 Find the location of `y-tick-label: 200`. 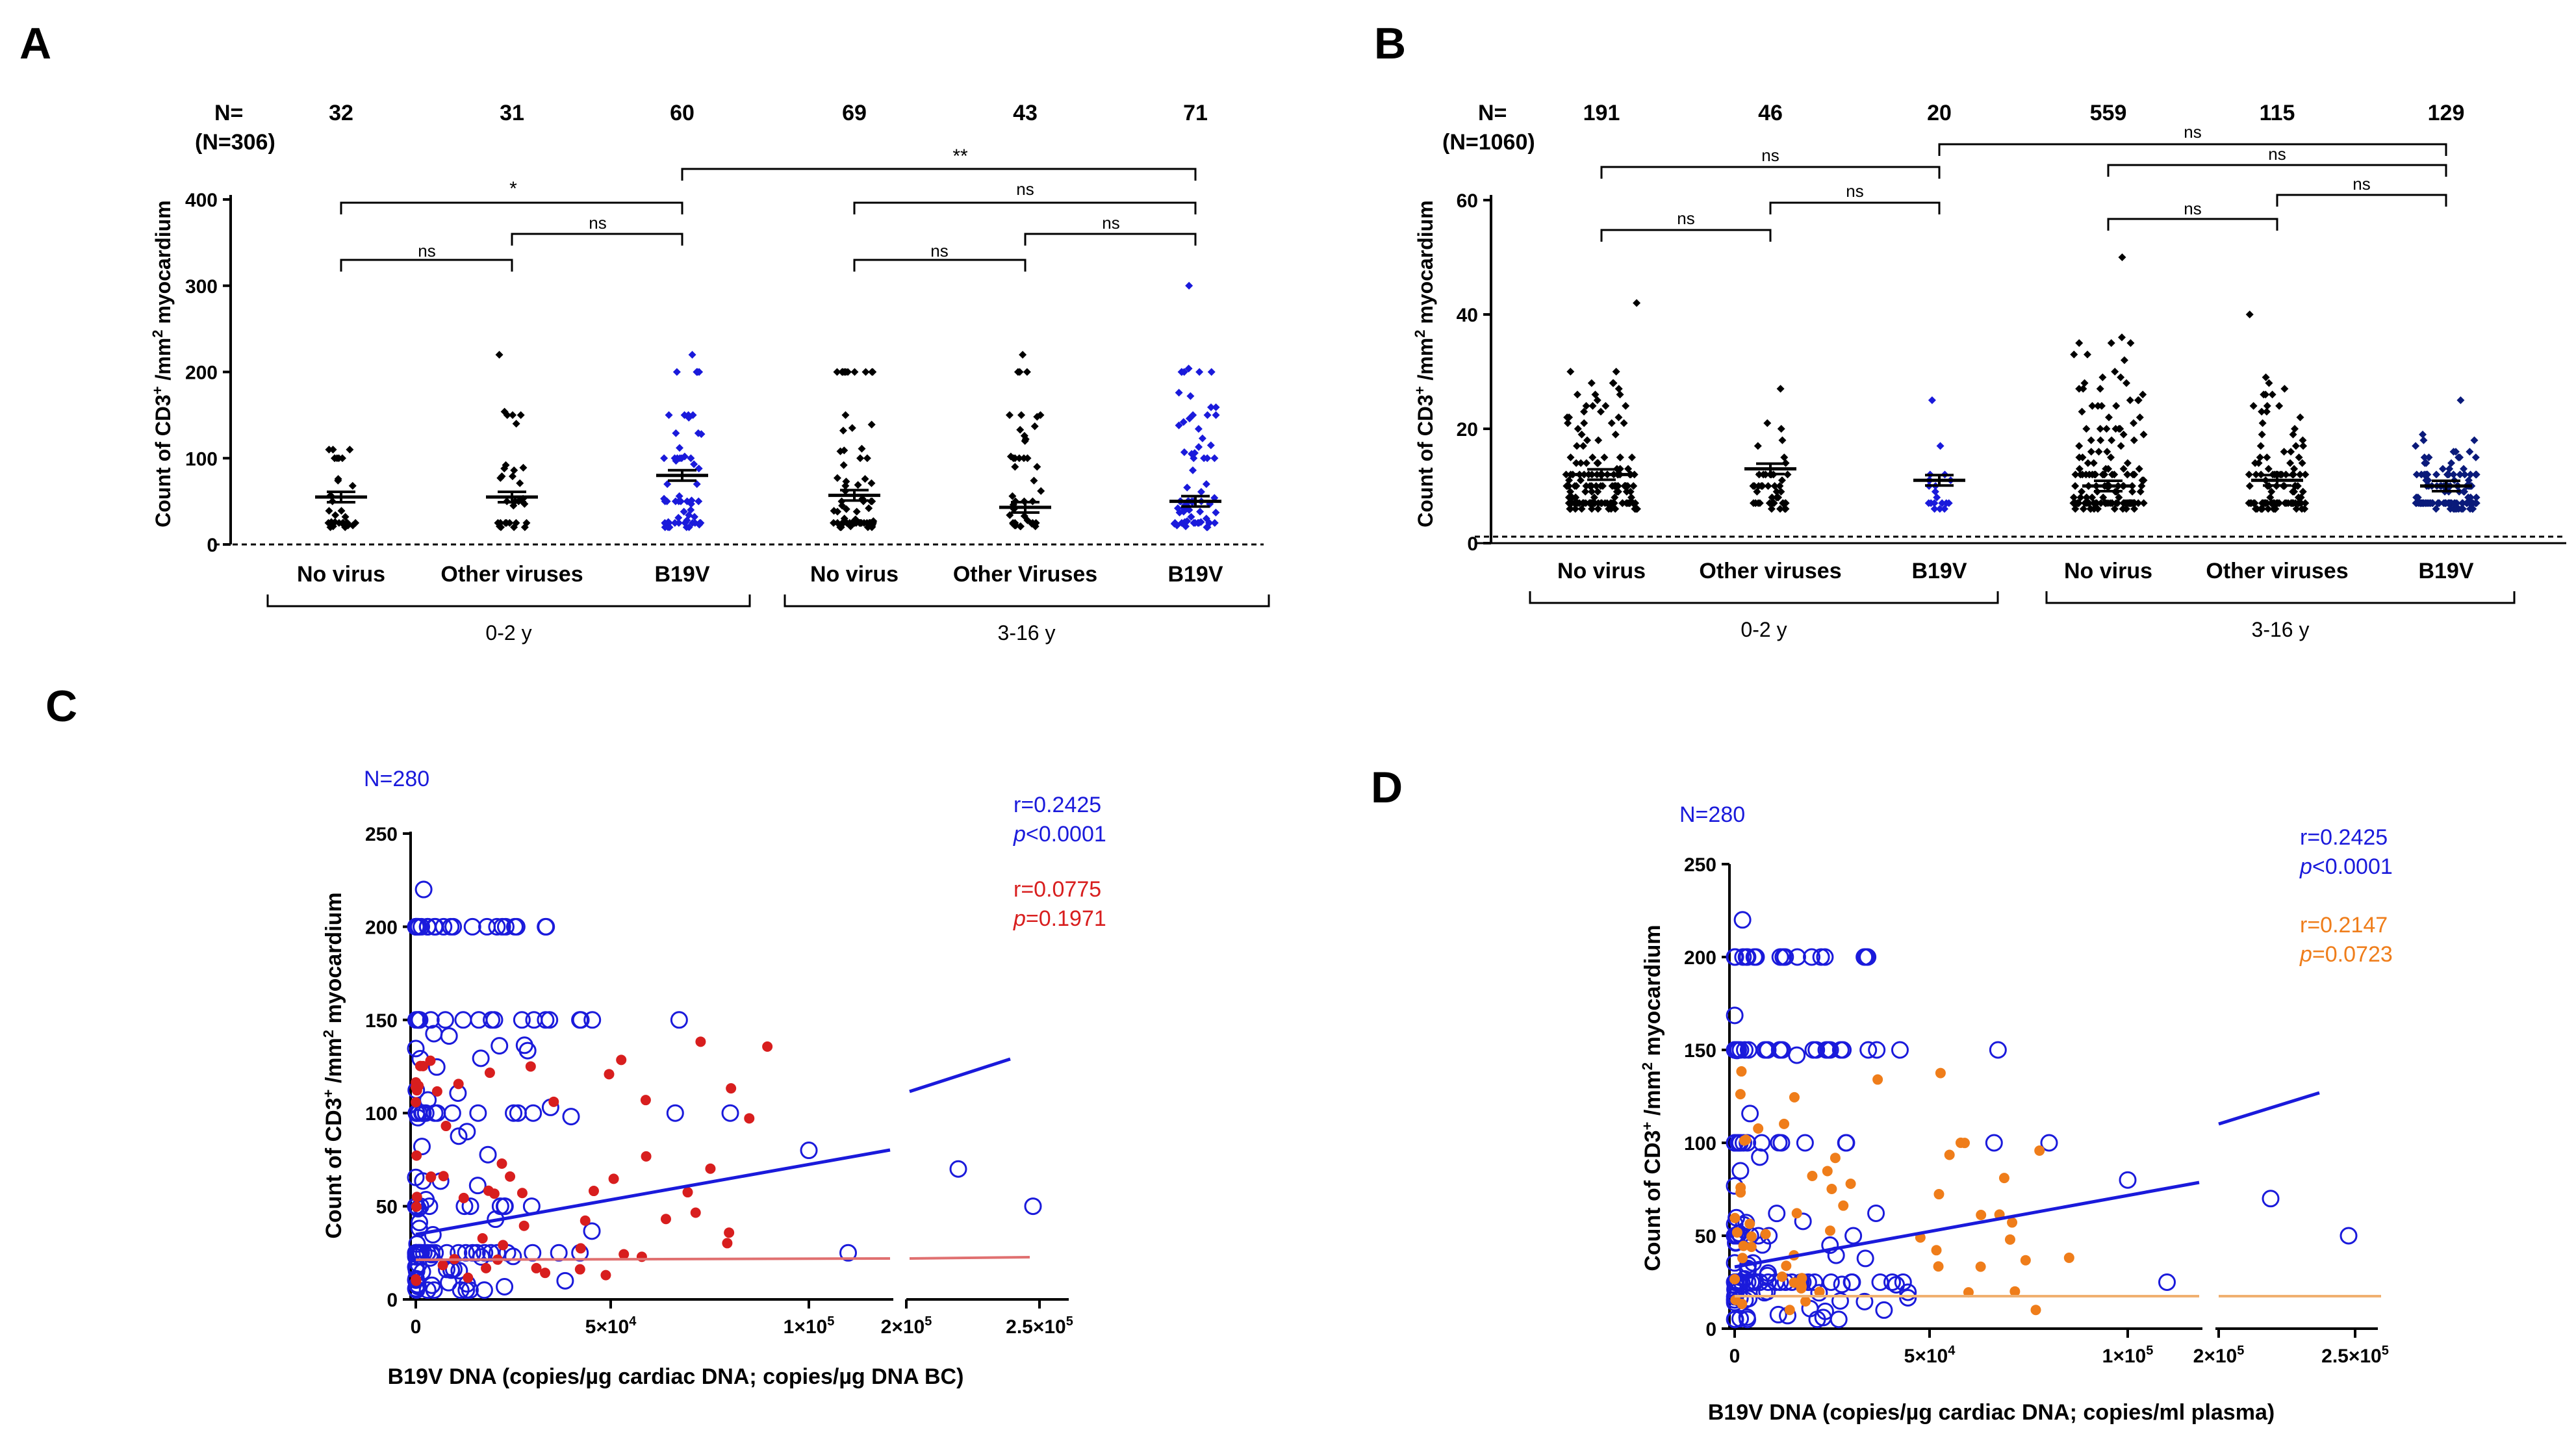

y-tick-label: 200 is located at coordinates (1700, 958).